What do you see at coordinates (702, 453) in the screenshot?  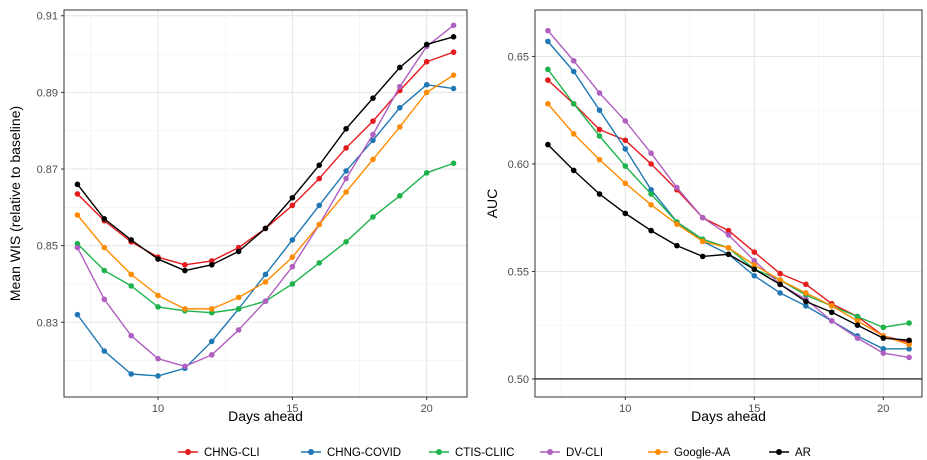 I see `legend-label: Google-AA` at bounding box center [702, 453].